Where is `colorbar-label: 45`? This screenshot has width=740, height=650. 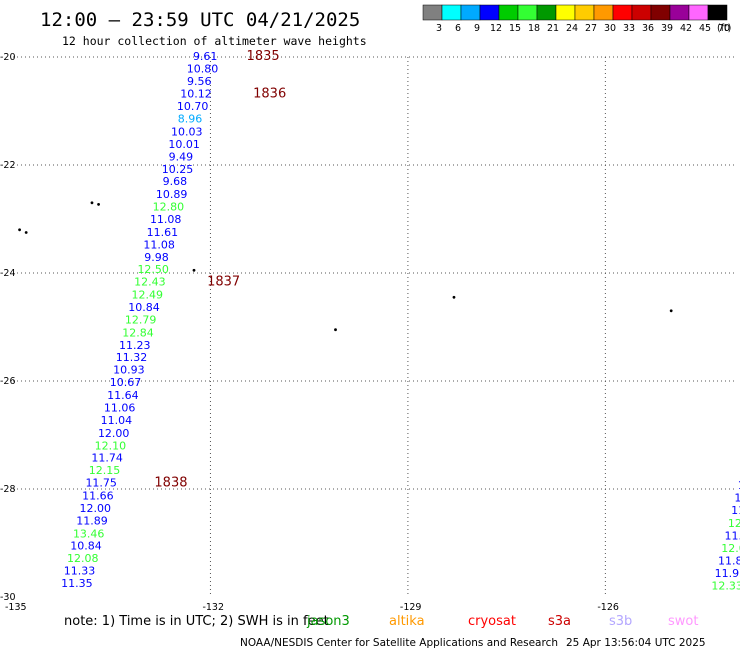
colorbar-label: 45 is located at coordinates (705, 28).